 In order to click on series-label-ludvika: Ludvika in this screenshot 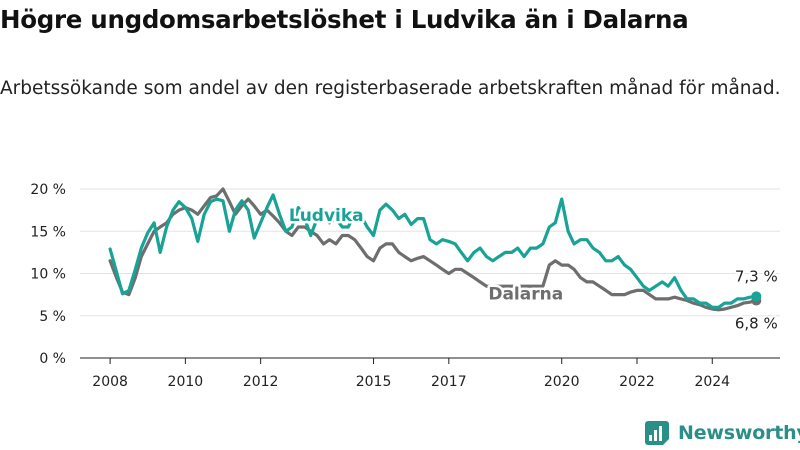, I will do `click(326, 216)`.